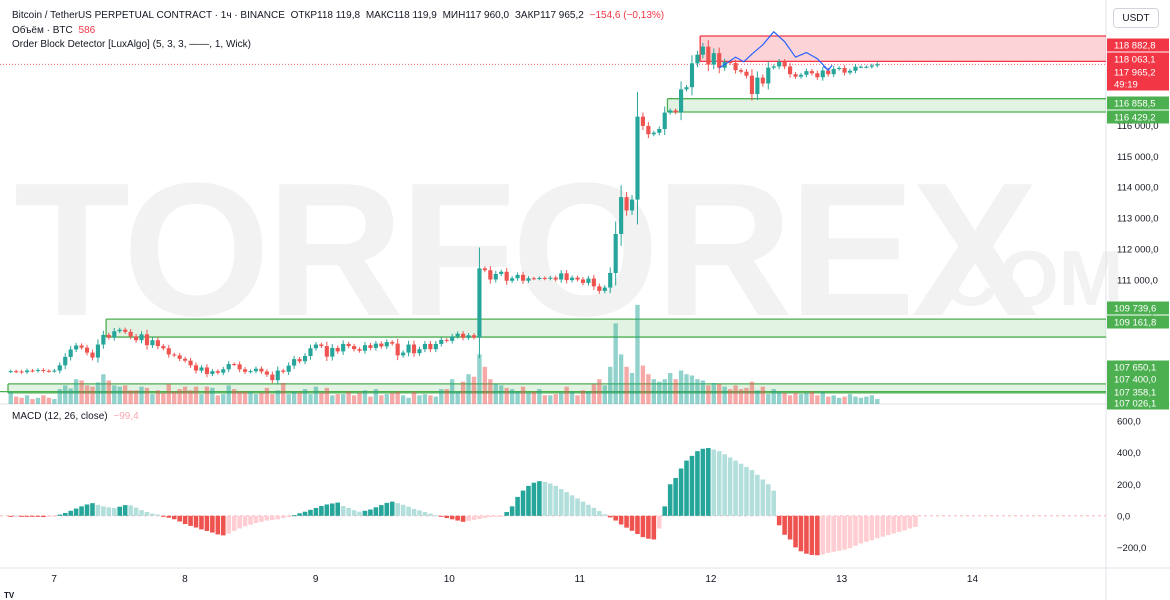  Describe the element at coordinates (42, 30) in the screenshot. I see `volume-label: Объём · BTC` at that location.